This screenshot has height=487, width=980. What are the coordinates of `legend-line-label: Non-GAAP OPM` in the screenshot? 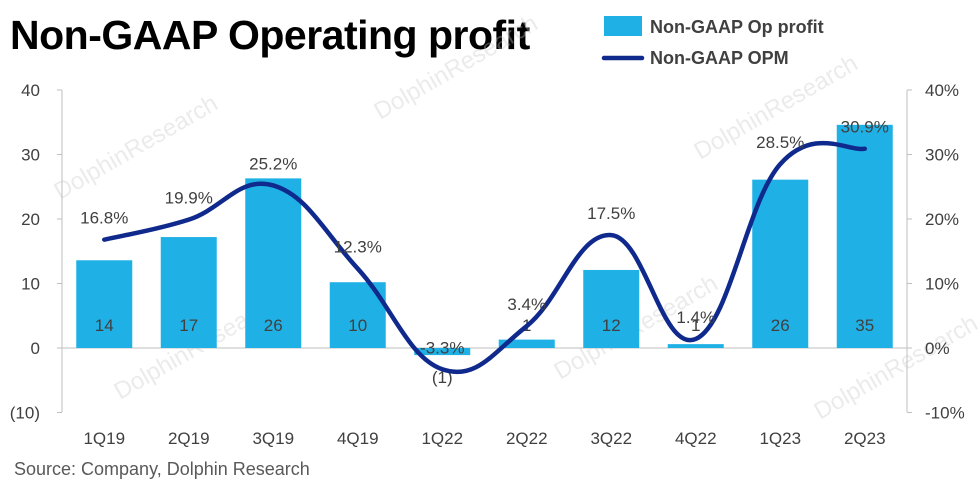 It's located at (719, 58).